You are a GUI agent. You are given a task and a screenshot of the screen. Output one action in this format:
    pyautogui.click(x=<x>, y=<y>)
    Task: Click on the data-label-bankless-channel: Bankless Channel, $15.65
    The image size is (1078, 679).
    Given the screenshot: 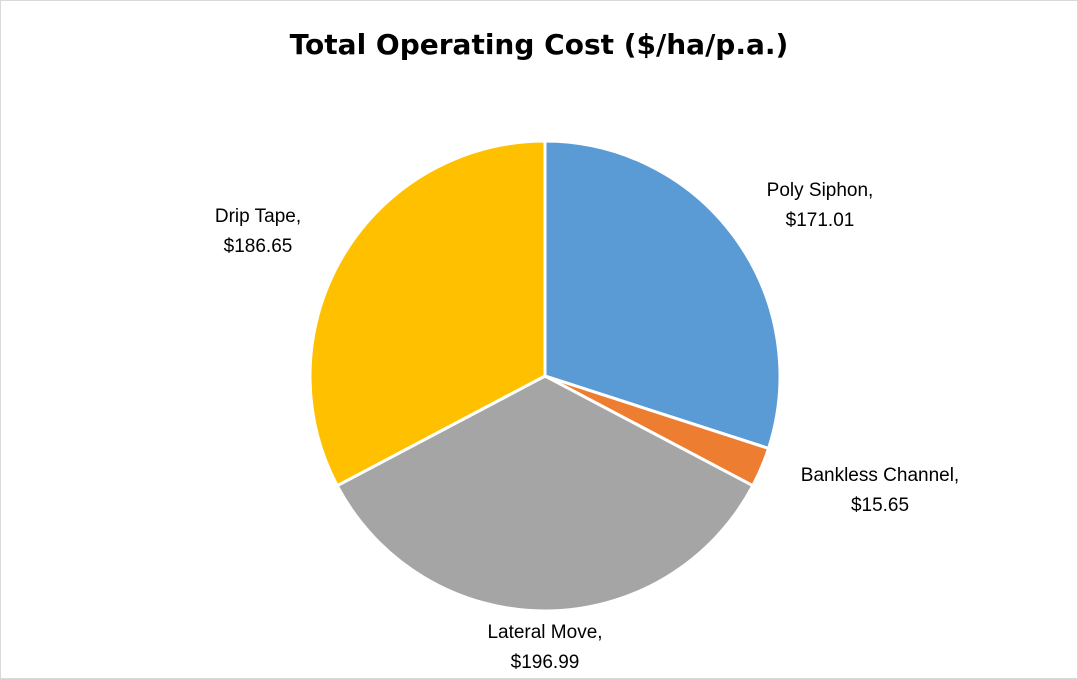 What is the action you would take?
    pyautogui.click(x=880, y=490)
    